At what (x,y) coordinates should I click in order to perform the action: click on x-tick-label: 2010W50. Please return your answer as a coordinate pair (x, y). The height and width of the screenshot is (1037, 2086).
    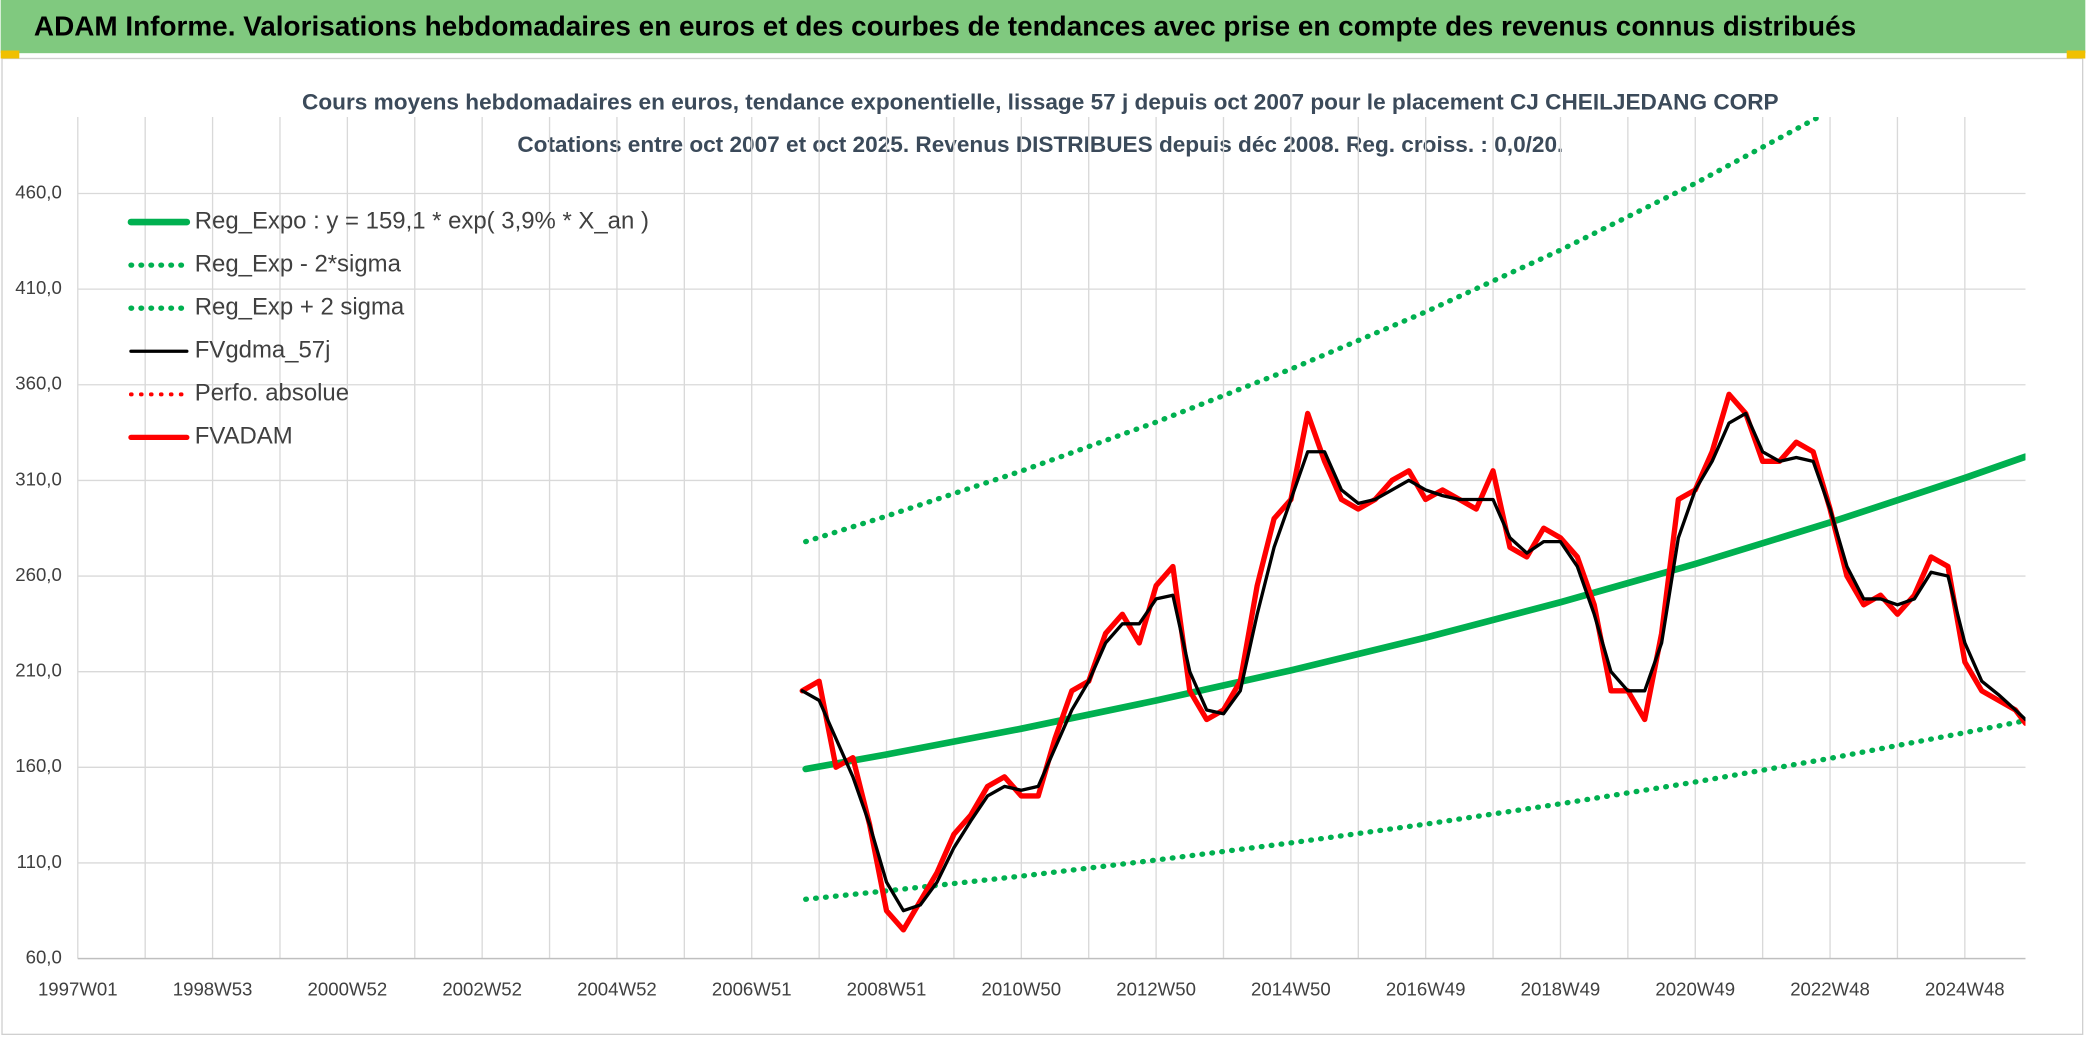
    Looking at the image, I should click on (1021, 988).